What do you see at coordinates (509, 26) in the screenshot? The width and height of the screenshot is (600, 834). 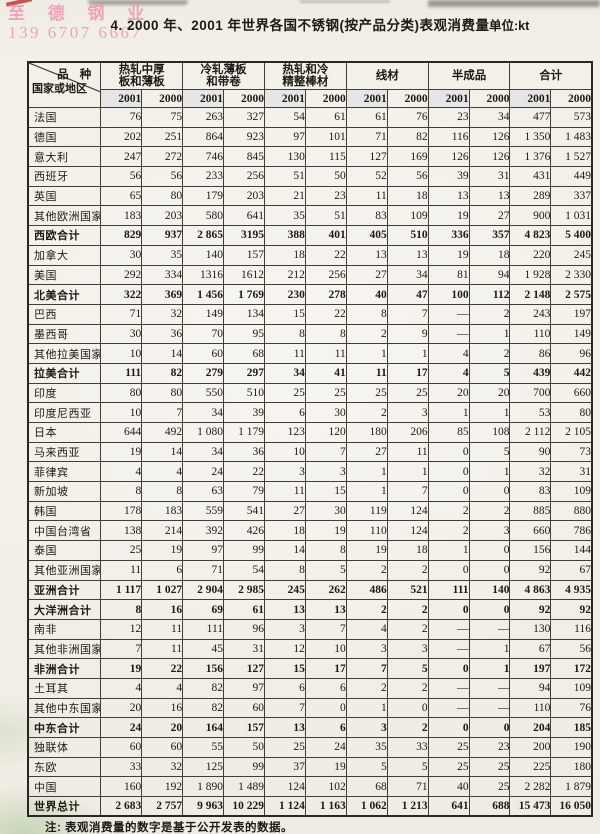 I see `unit-label: 单位:kt` at bounding box center [509, 26].